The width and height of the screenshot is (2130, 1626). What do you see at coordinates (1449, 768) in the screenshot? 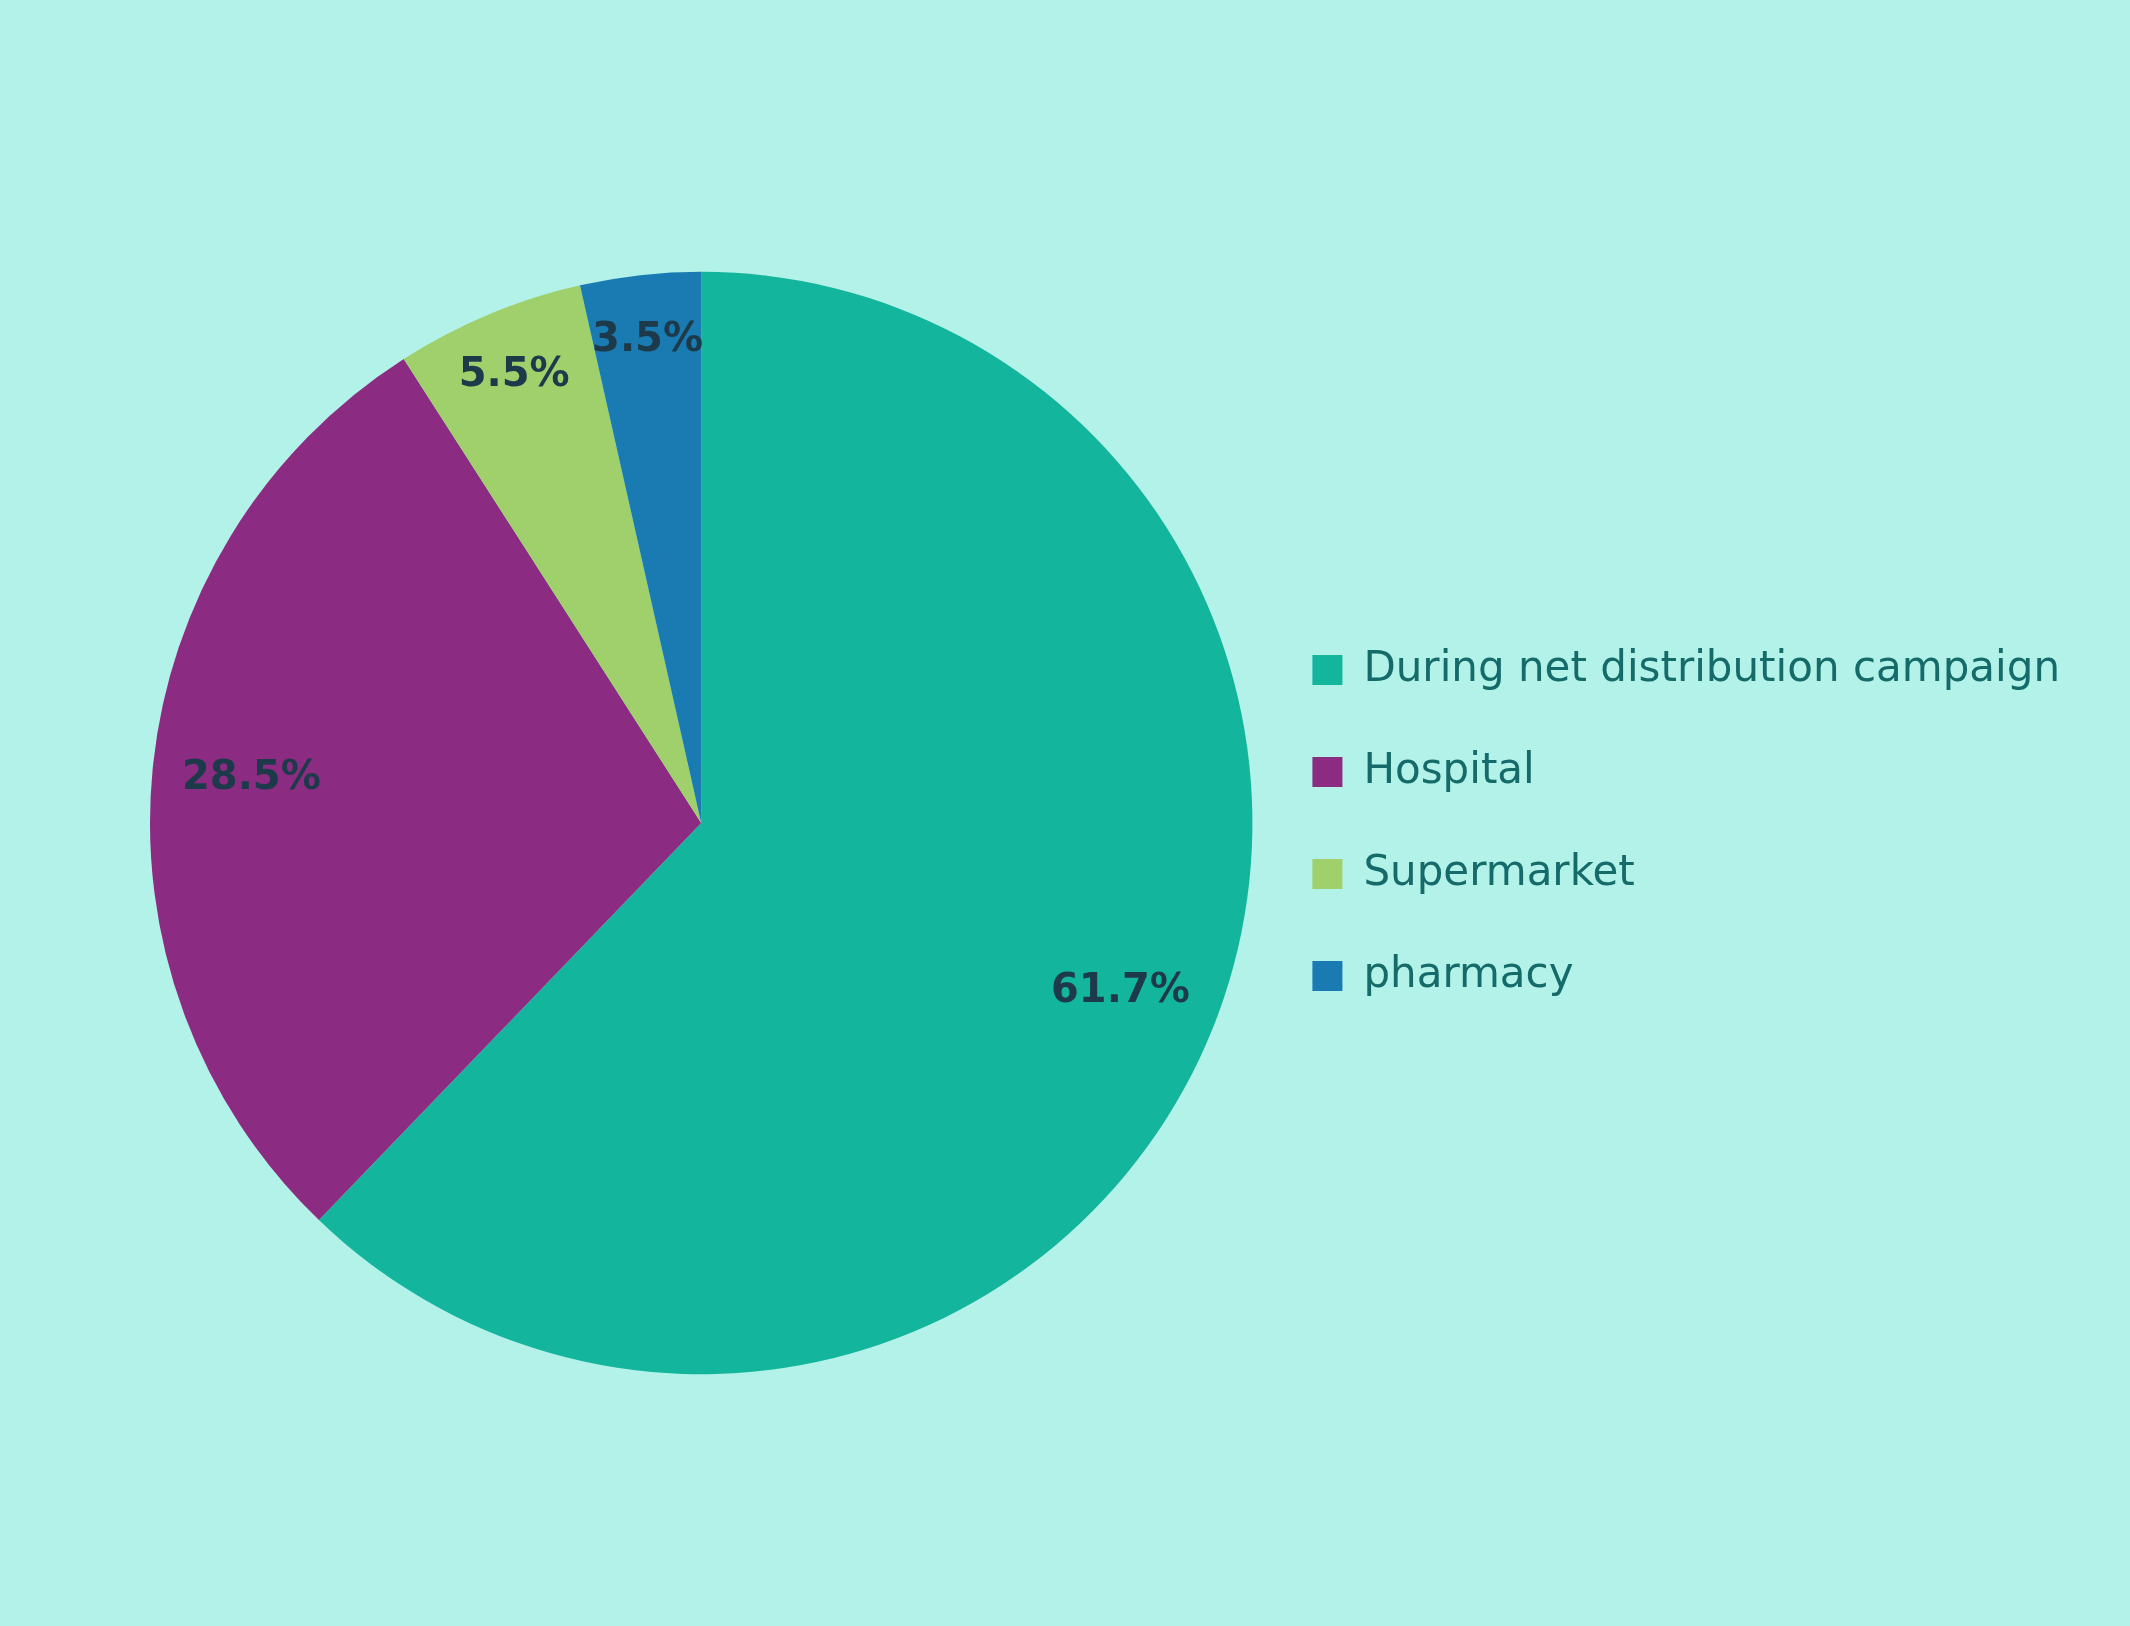
I see `legend-label: Hospital` at bounding box center [1449, 768].